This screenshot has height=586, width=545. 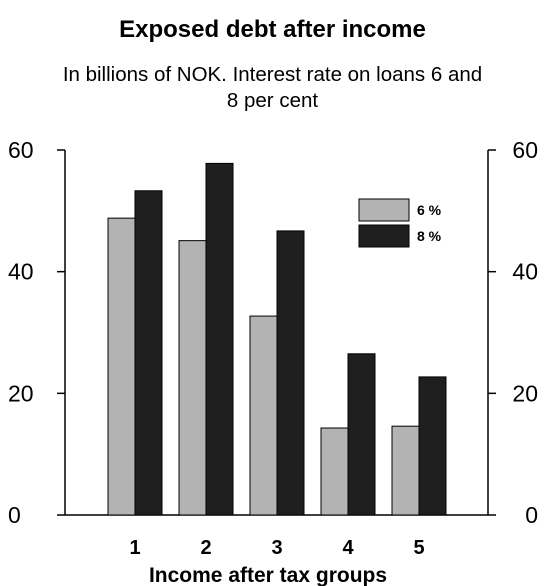 I want to click on legend-label-six-pct: 6 %, so click(x=429, y=210).